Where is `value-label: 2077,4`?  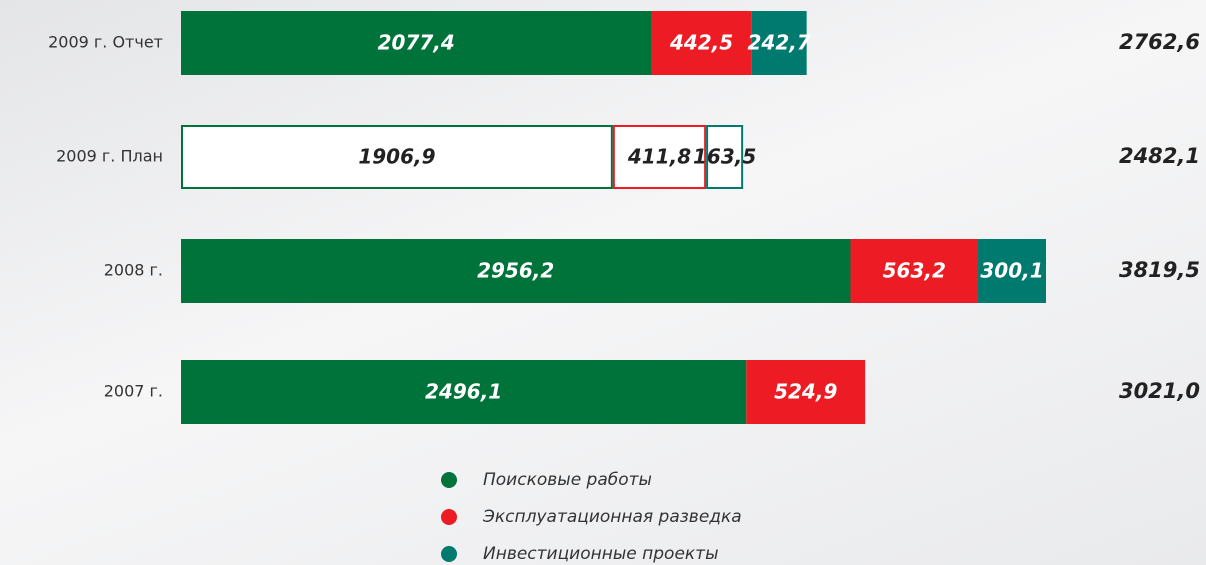 value-label: 2077,4 is located at coordinates (416, 43).